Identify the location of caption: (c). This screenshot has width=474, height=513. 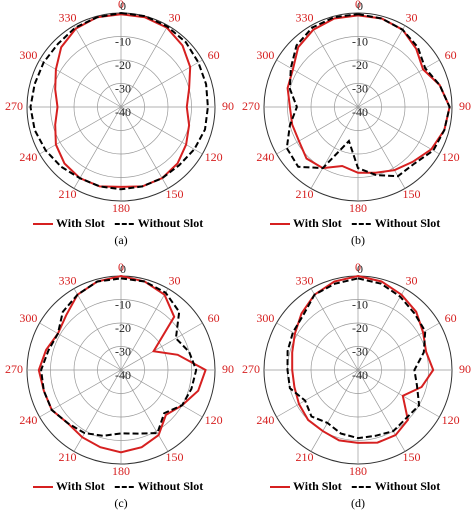
(120, 503).